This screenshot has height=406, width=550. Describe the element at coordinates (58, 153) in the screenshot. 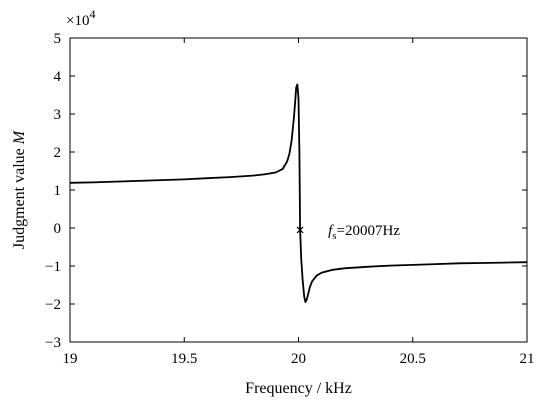

I see `y-tick-label: 2` at that location.